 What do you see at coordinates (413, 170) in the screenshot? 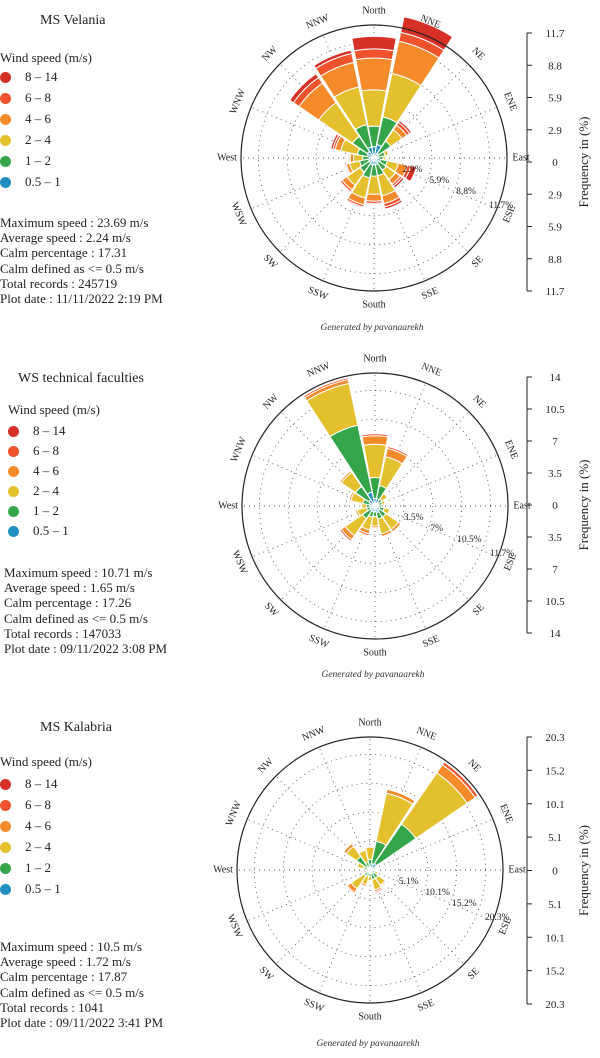
I see `ring-label: 2.9%` at bounding box center [413, 170].